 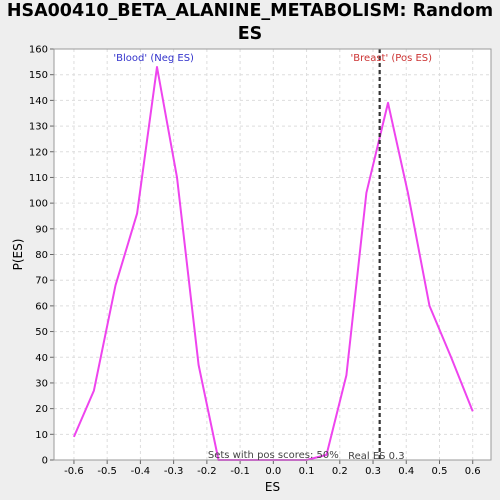 What do you see at coordinates (406, 471) in the screenshot?
I see `x-tick-label: 0.4` at bounding box center [406, 471].